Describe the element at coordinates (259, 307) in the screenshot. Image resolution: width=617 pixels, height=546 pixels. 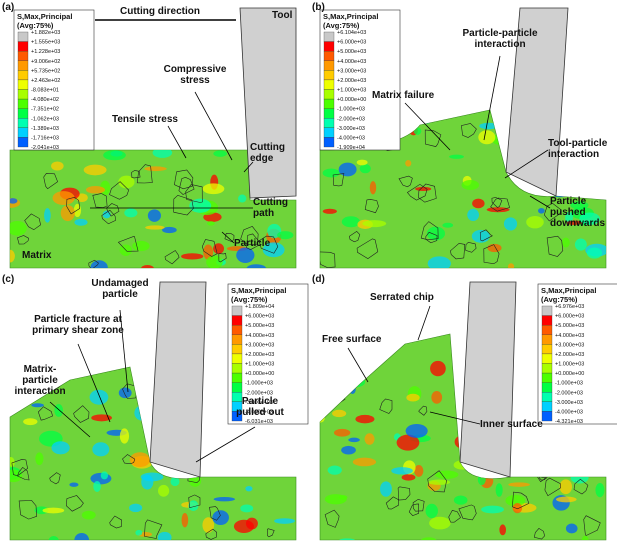
I see `colorbar-label: +1.809e+04` at that location.